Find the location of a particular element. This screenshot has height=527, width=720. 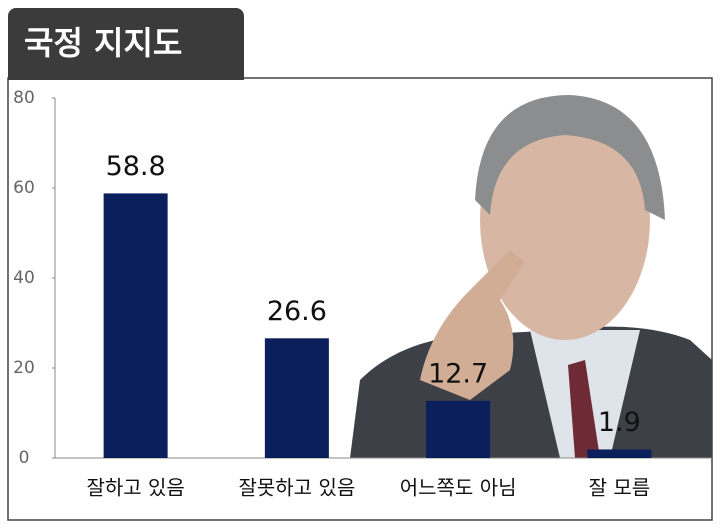

chart-title: 국정 지지도 is located at coordinates (103, 43).